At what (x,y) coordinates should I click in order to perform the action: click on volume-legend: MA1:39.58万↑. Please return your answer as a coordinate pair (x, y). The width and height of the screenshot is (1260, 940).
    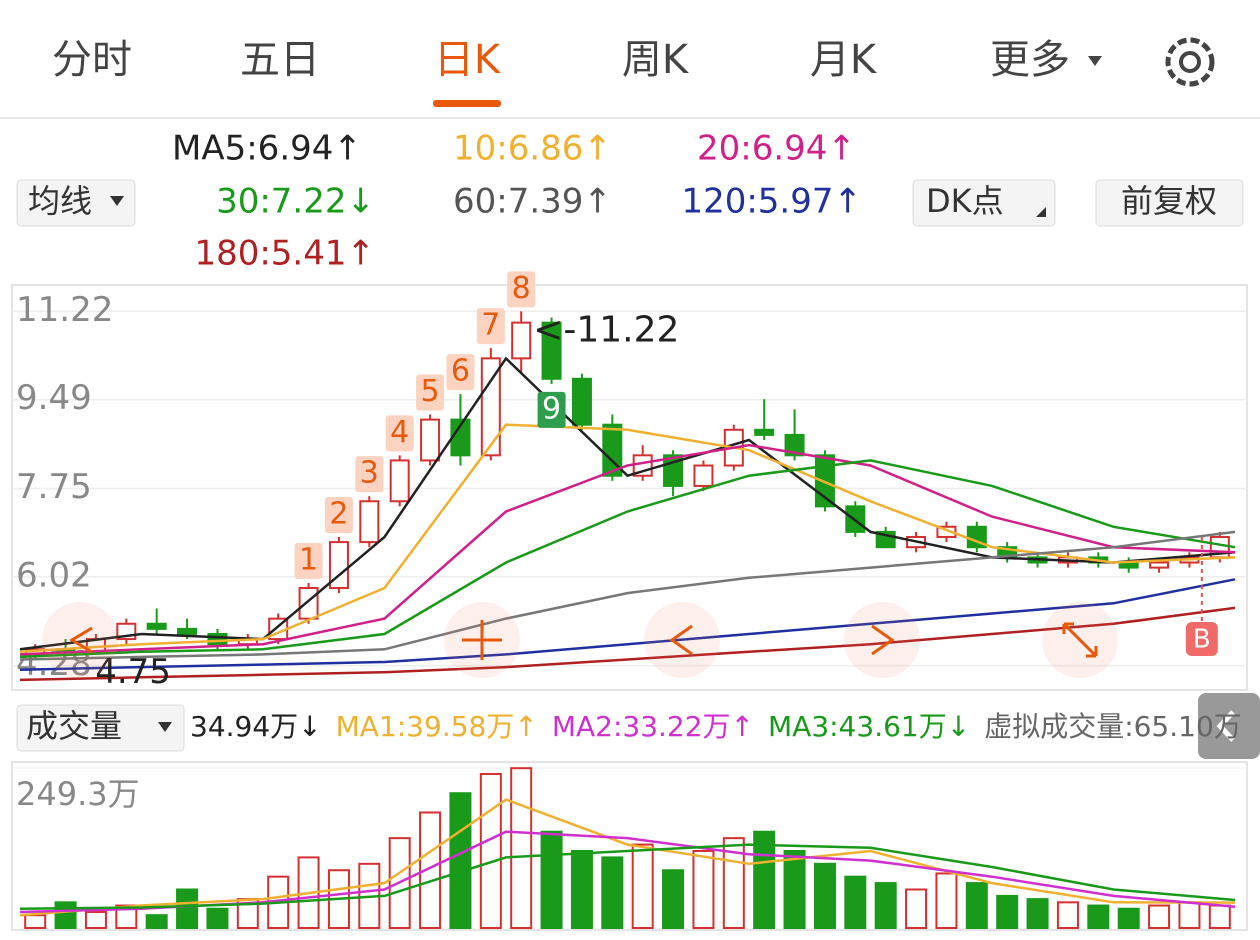
    Looking at the image, I should click on (437, 726).